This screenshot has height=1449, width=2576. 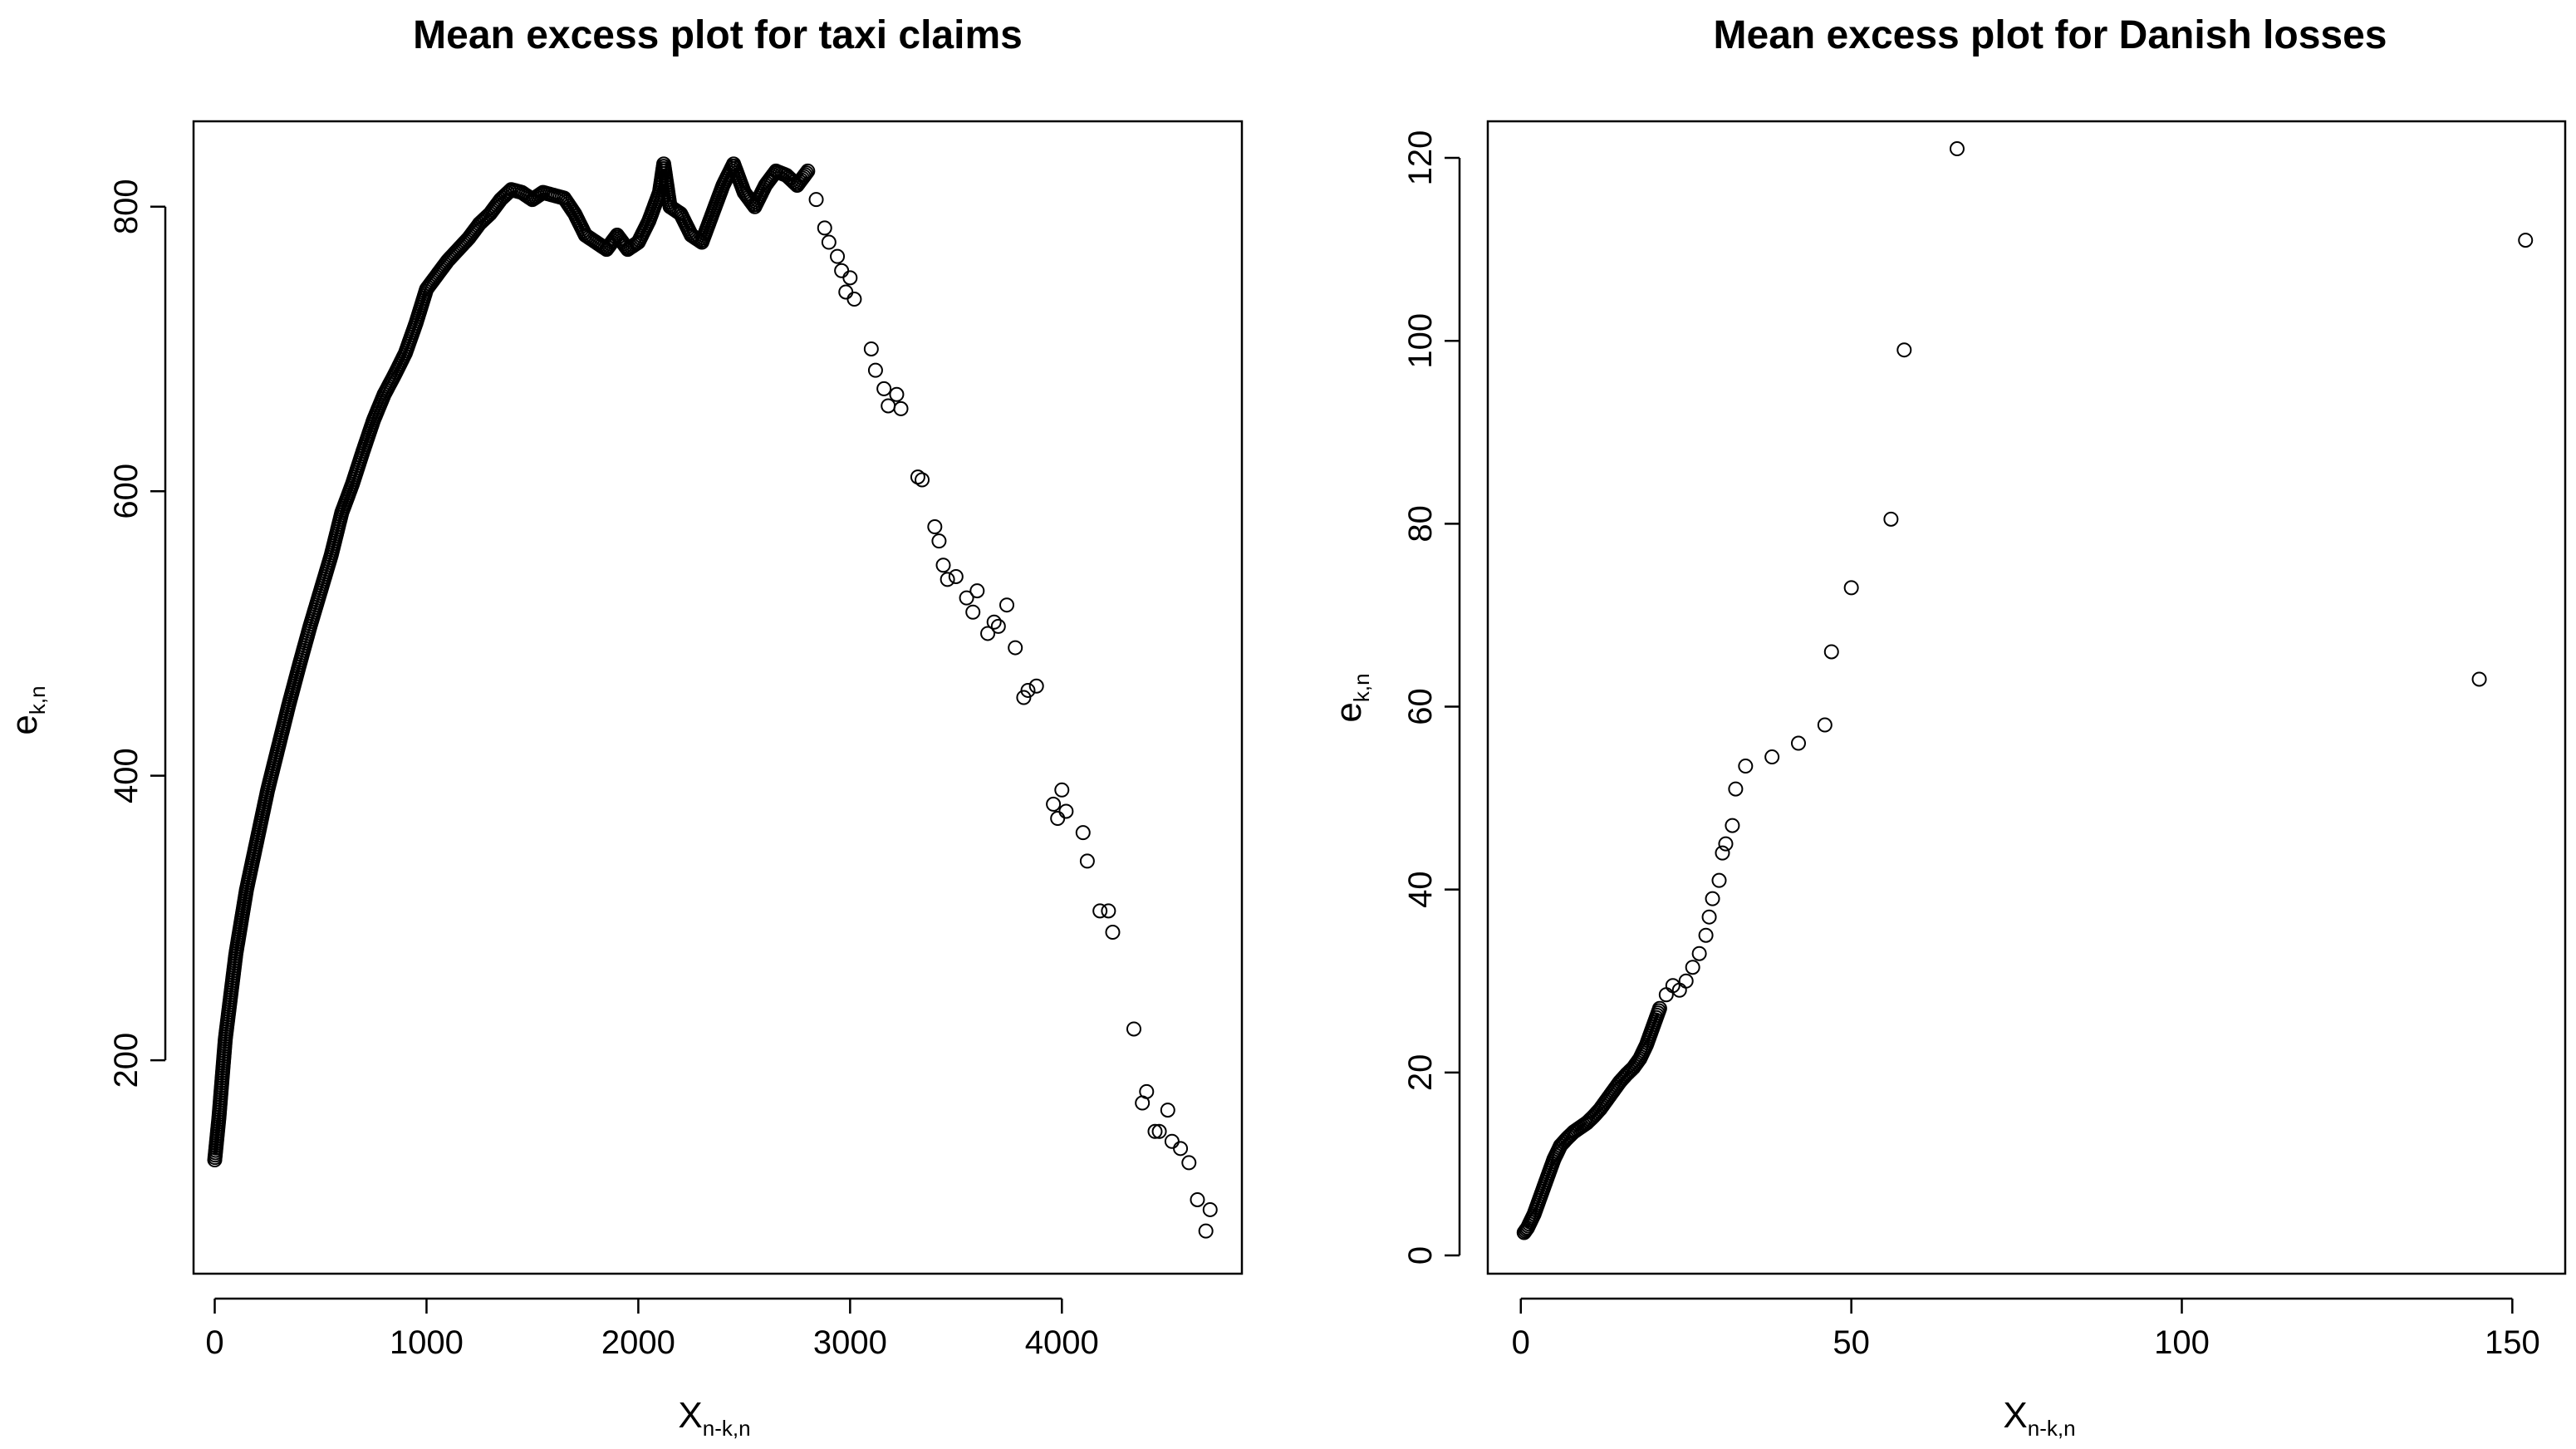 What do you see at coordinates (1420, 341) in the screenshot?
I see `y-tick-label: 100` at bounding box center [1420, 341].